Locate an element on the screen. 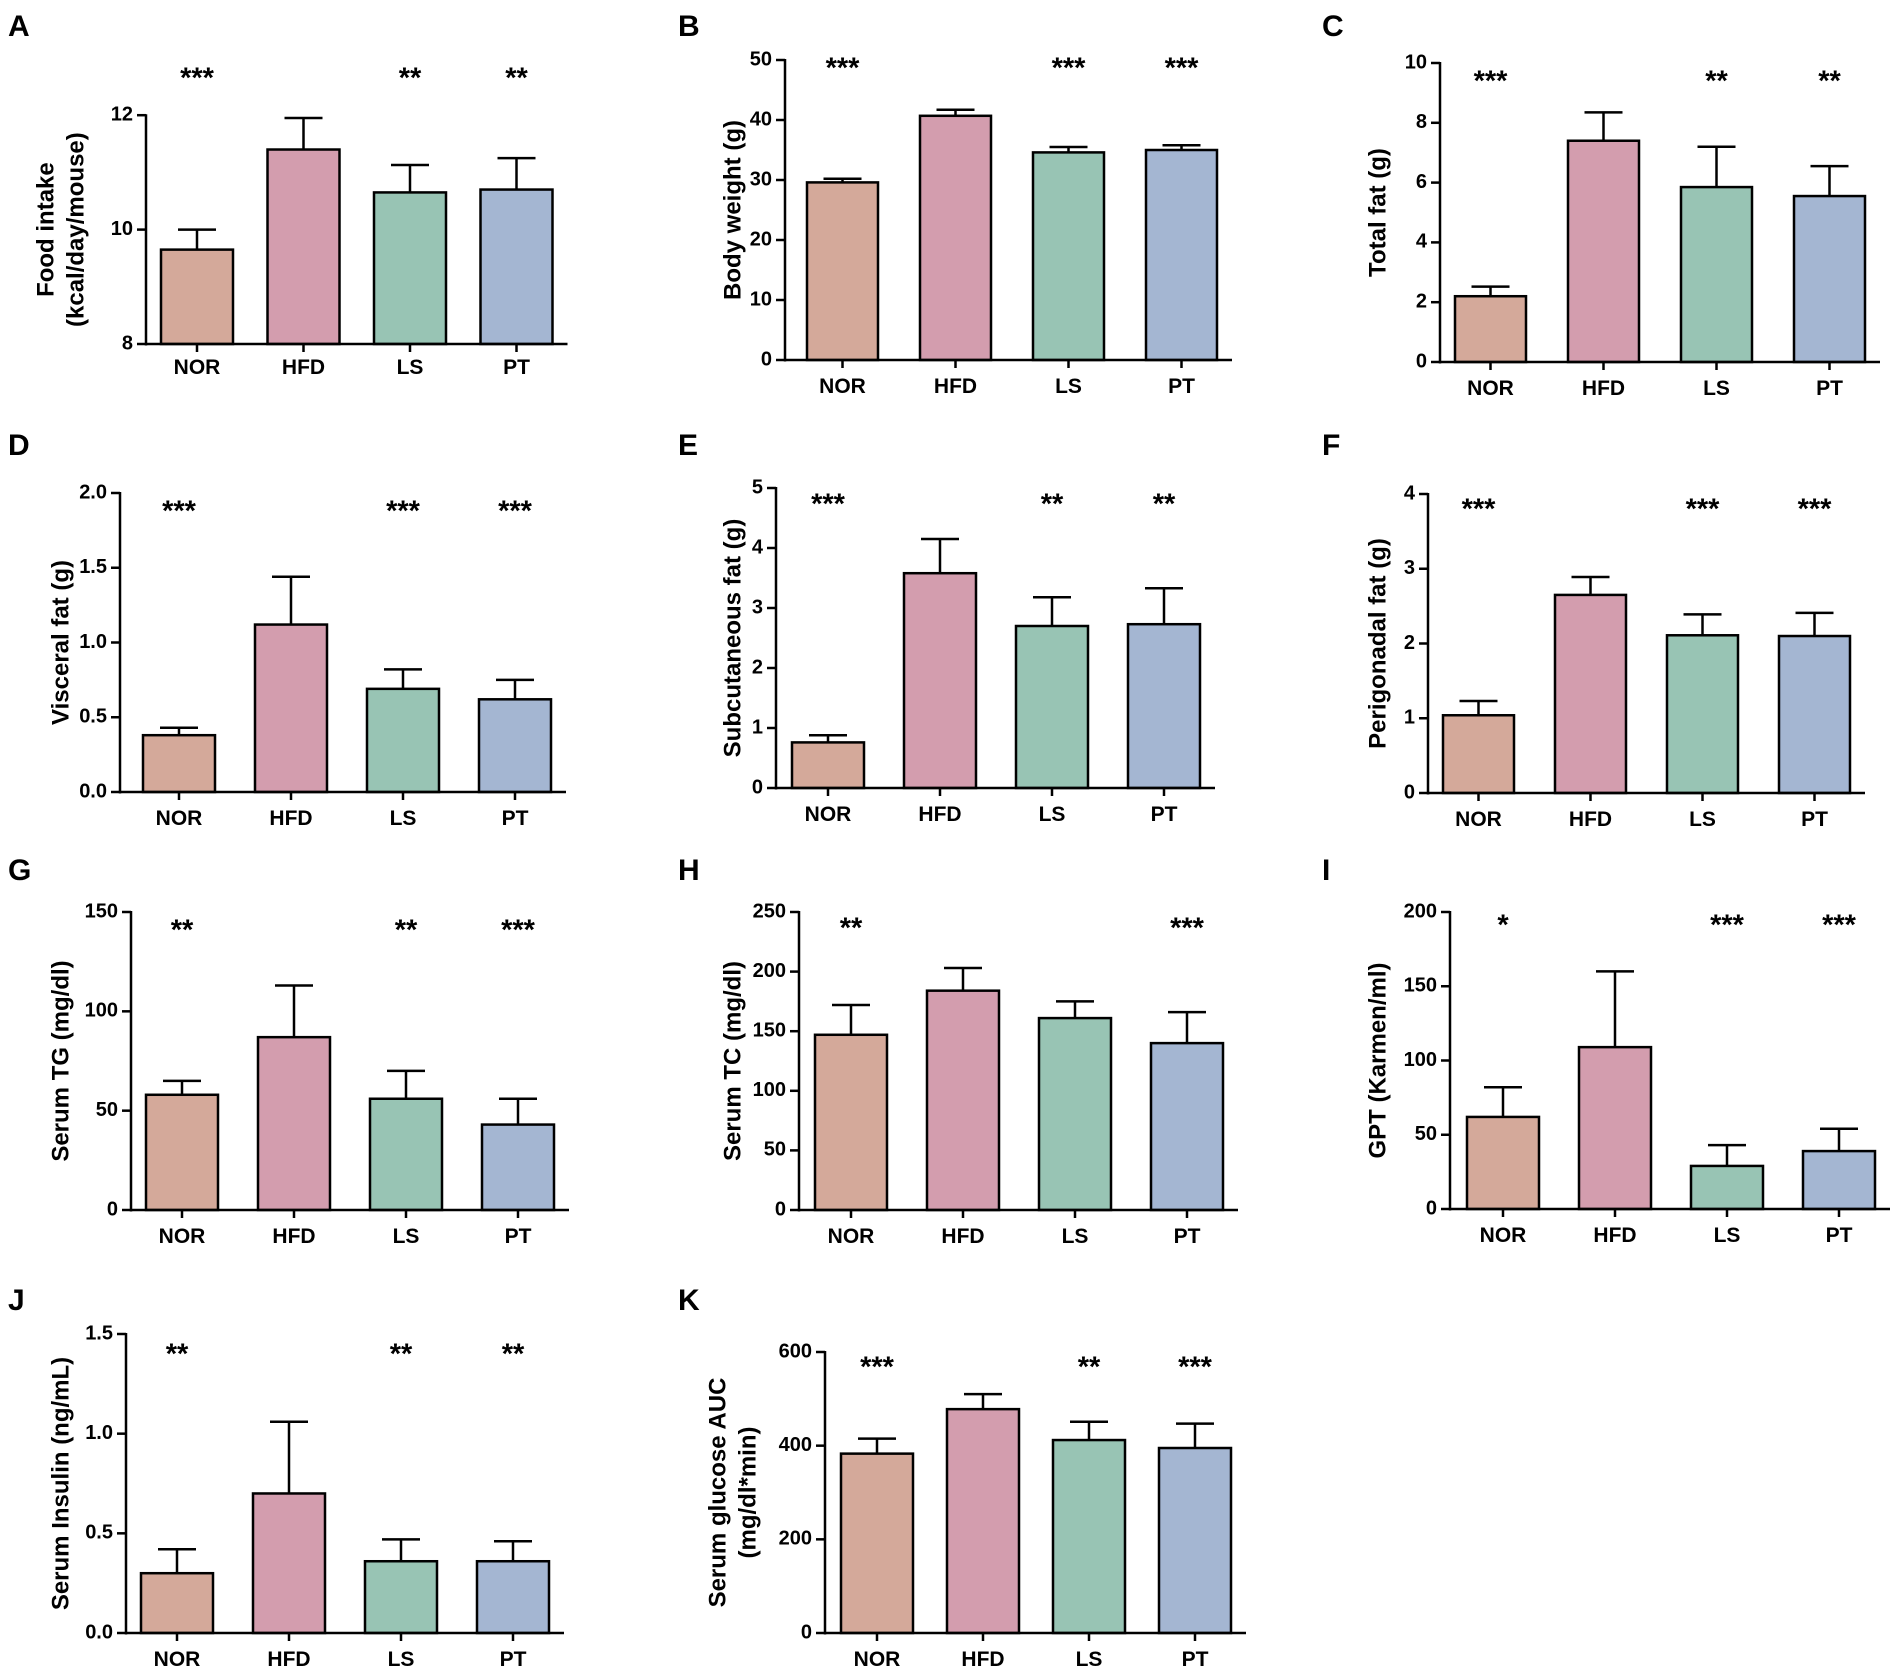 The image size is (1904, 1676). bar-k-nor is located at coordinates (877, 1543).